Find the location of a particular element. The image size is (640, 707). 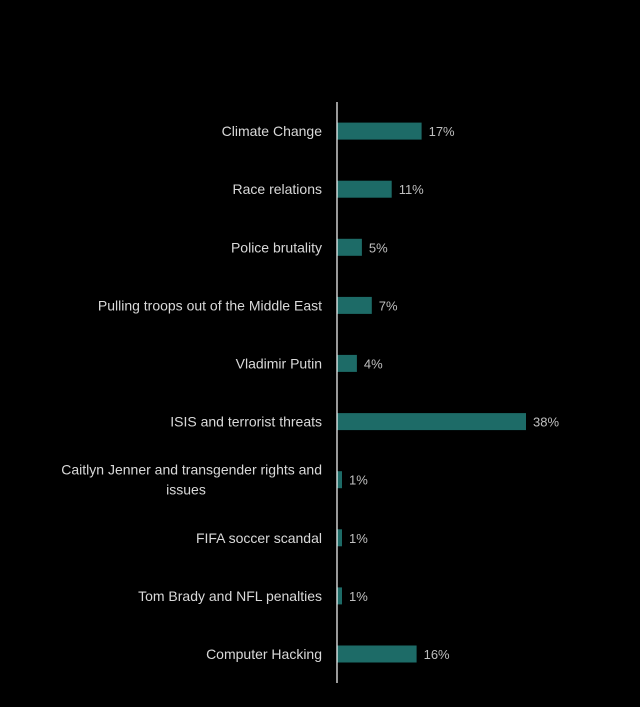

category-label-line: ISIS and terrorist threats is located at coordinates (246, 422).